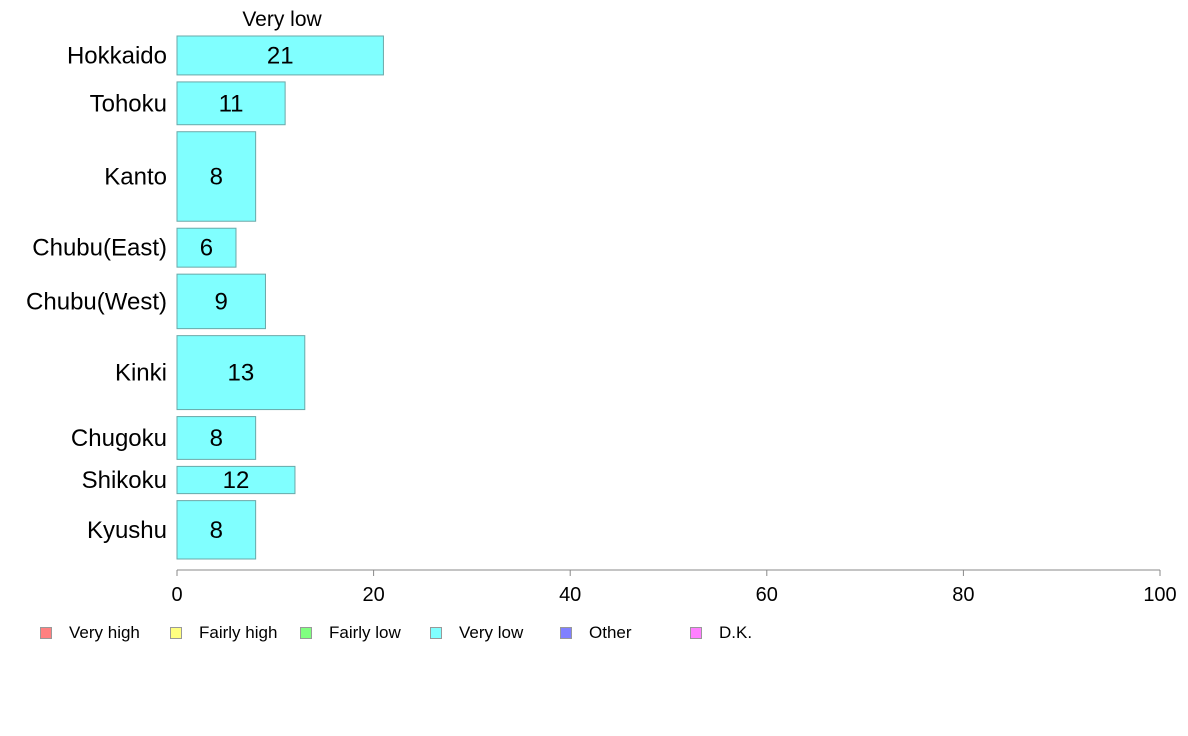  What do you see at coordinates (96, 301) in the screenshot?
I see `category-label: Chubu(West)` at bounding box center [96, 301].